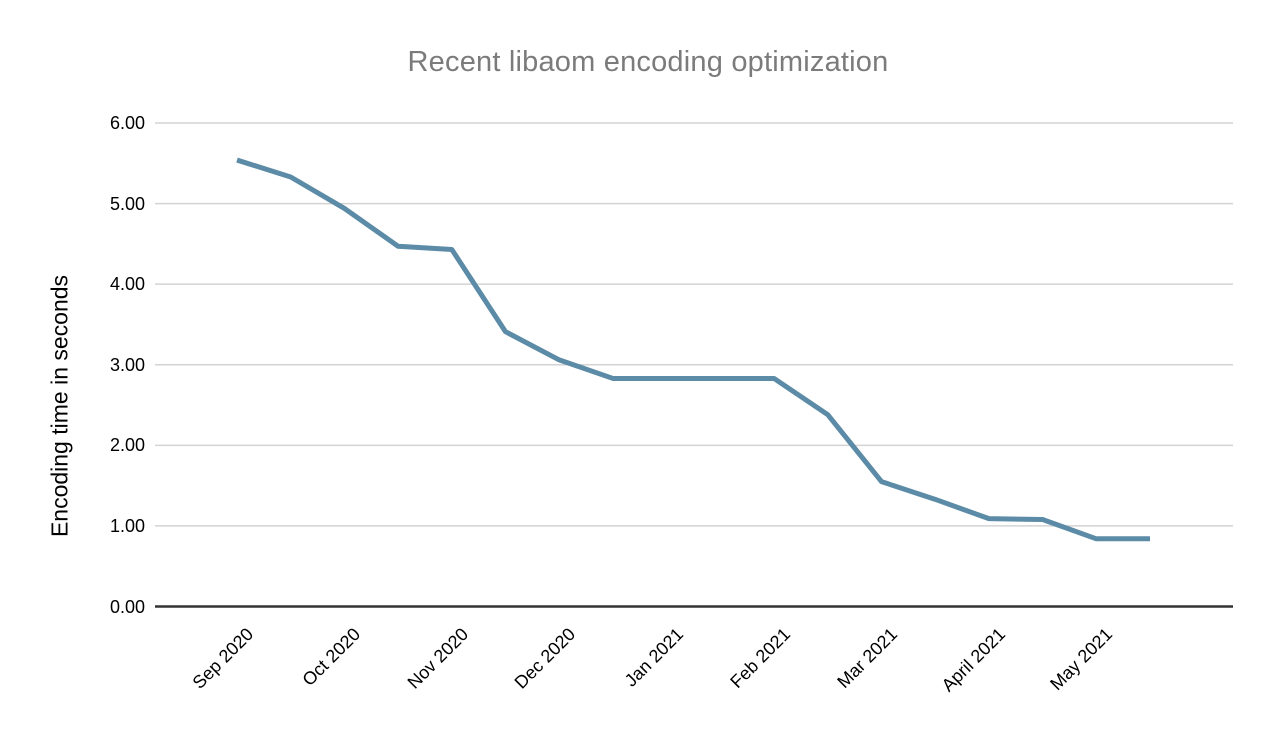  Describe the element at coordinates (127, 364) in the screenshot. I see `y-tick-label: 3.00` at that location.